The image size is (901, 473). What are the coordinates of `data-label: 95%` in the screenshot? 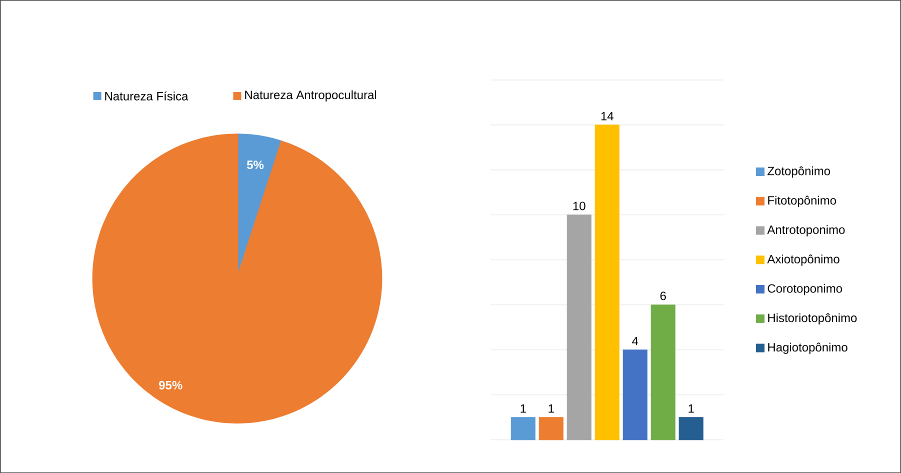 It's located at (170, 385).